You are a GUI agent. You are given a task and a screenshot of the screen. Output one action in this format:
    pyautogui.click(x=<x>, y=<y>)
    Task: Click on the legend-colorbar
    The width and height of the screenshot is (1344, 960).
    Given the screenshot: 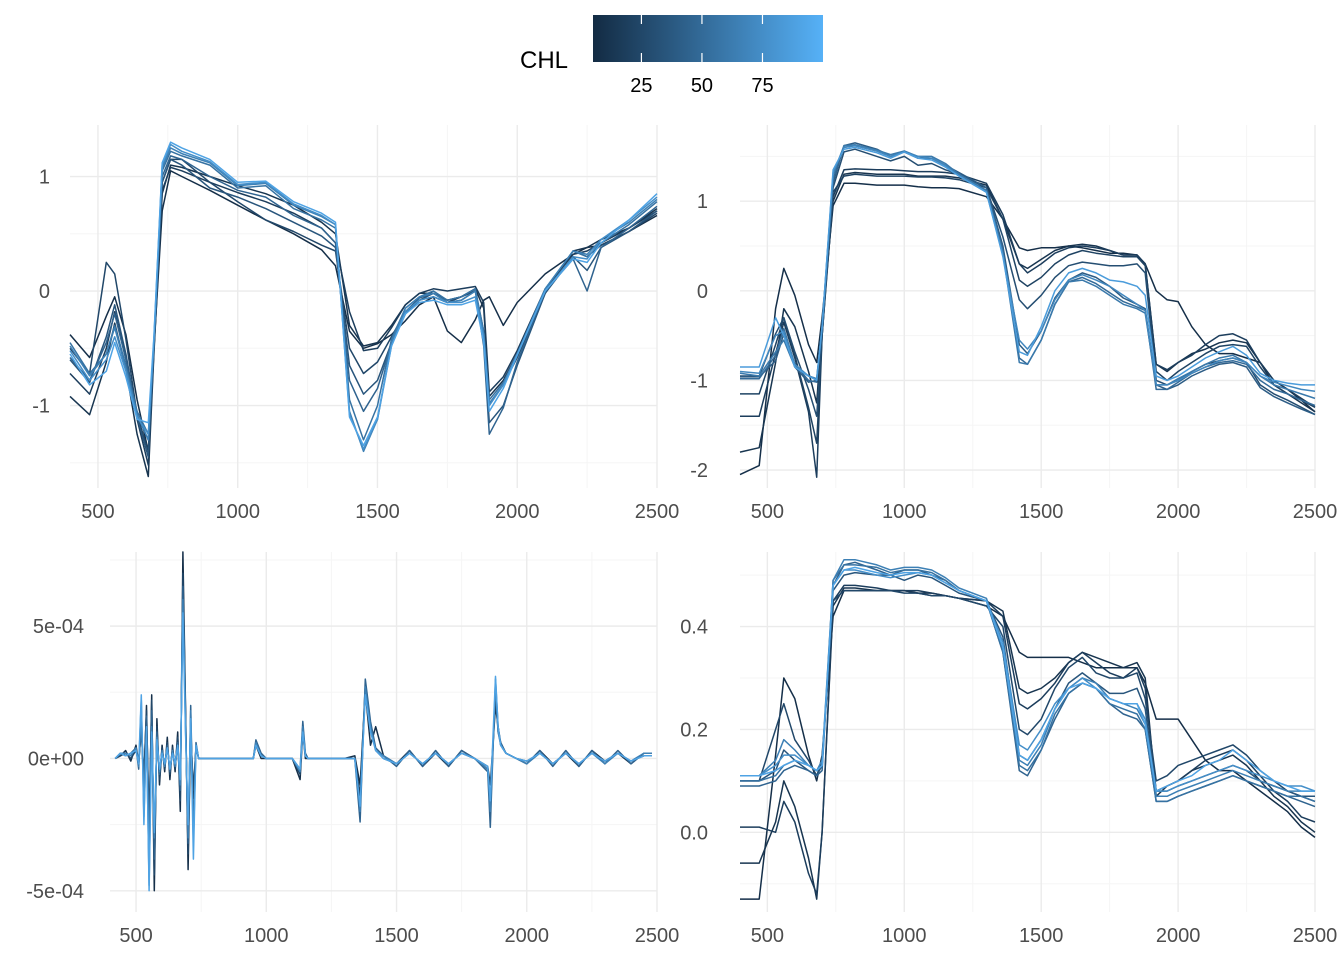 What is the action you would take?
    pyautogui.click(x=708, y=38)
    